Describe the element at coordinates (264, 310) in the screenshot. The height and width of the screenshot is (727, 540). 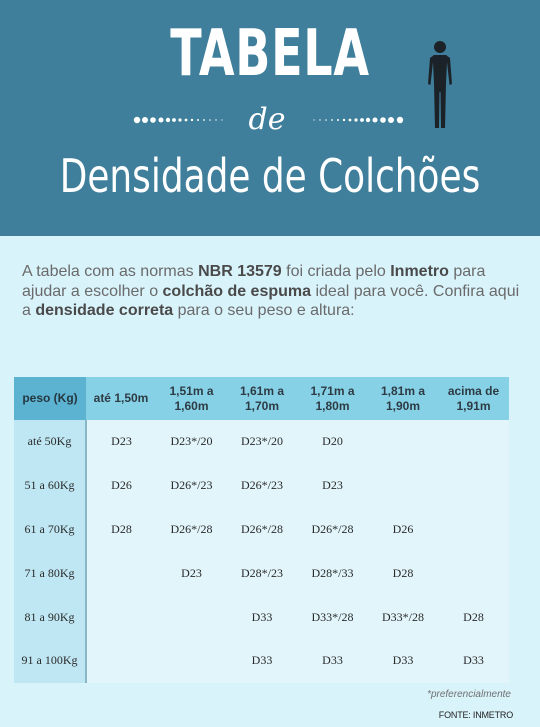
I see `intro-text-5: para o seu peso e altura:` at that location.